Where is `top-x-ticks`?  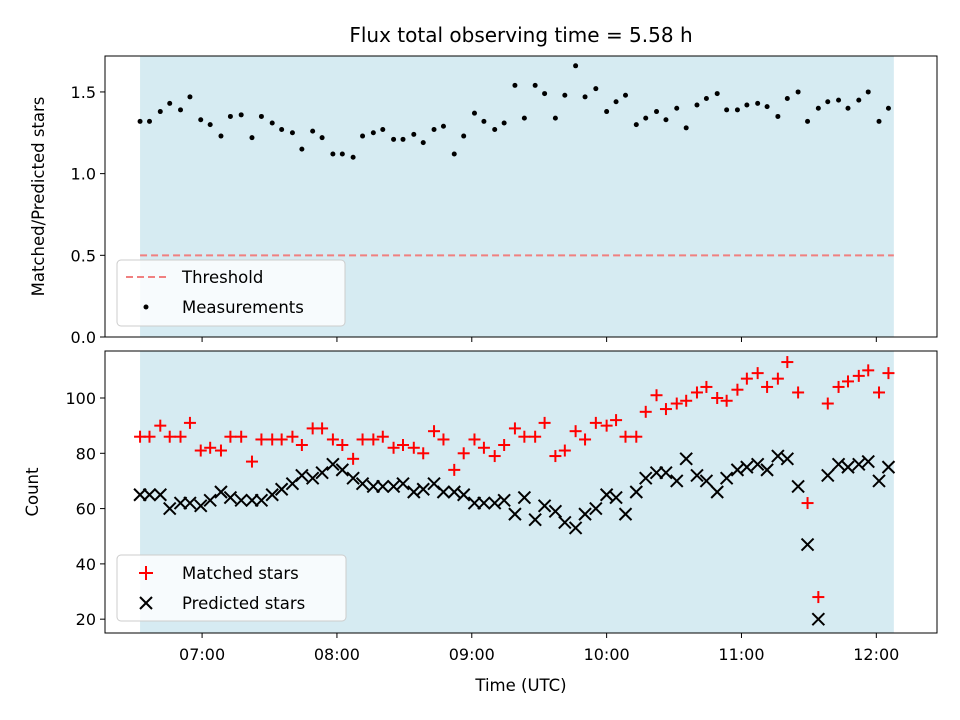 top-x-ticks is located at coordinates (539, 339).